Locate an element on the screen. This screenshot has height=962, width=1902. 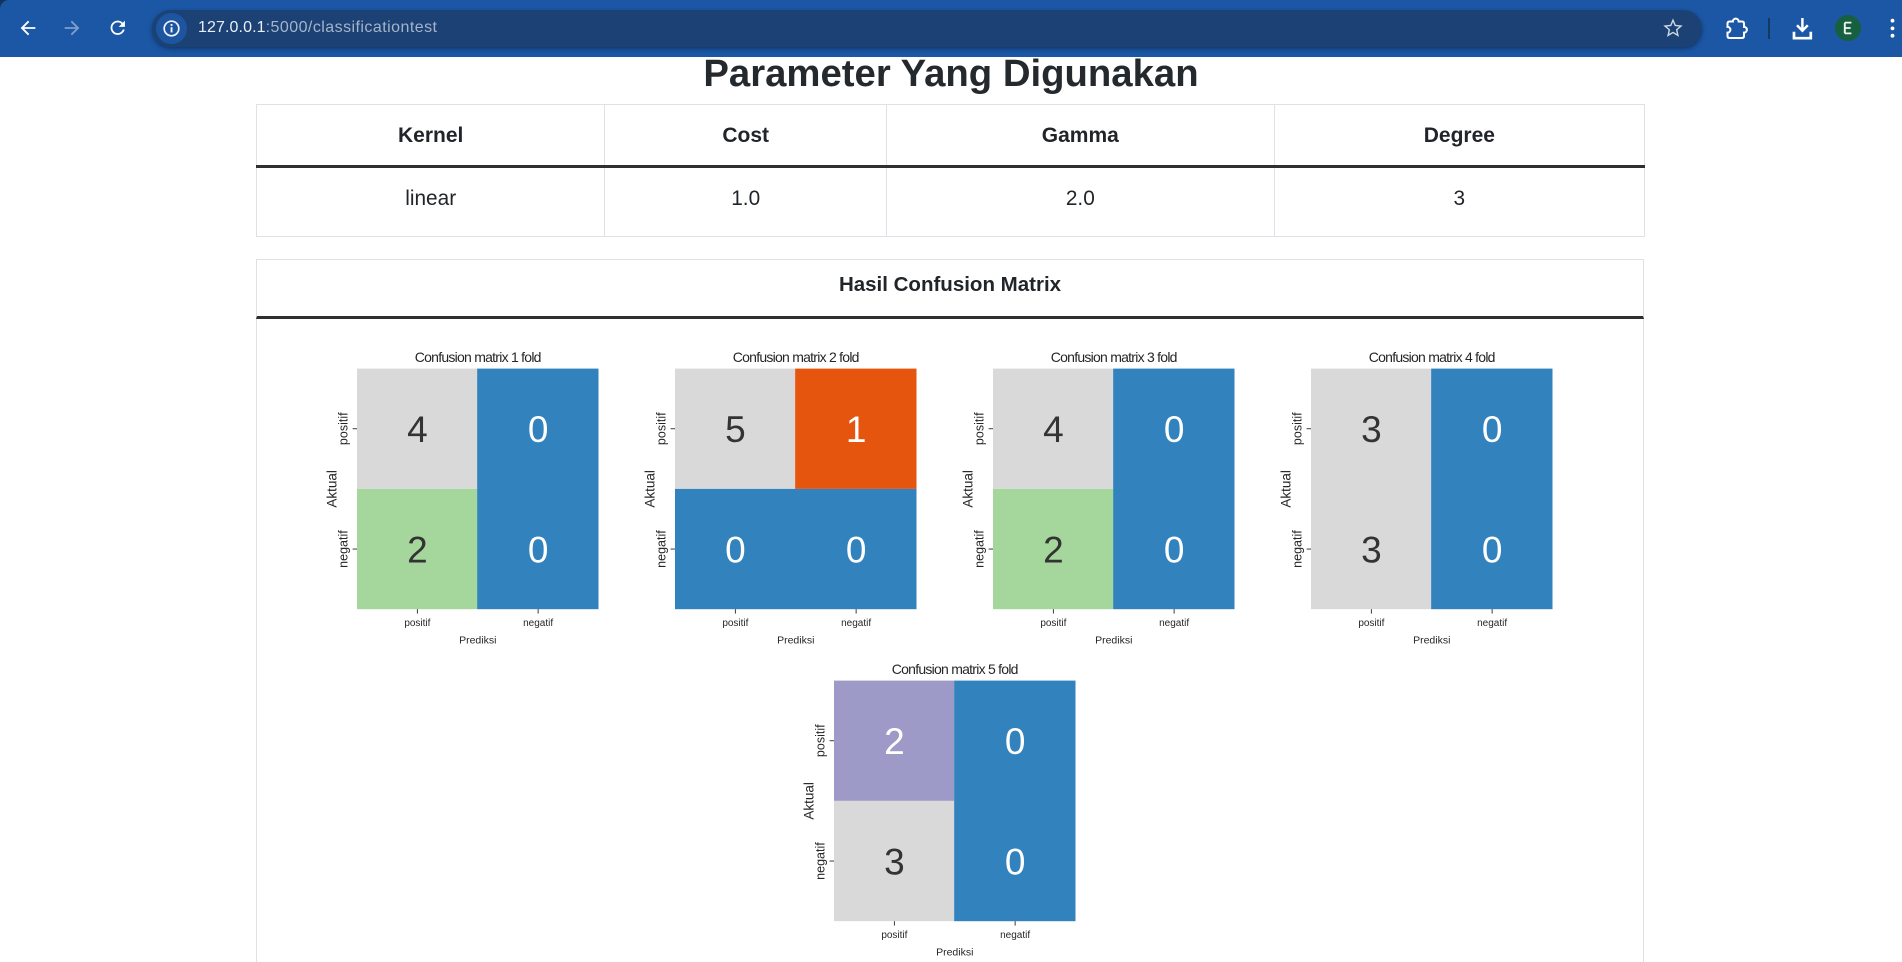
svg-text: Confusion matrix 3 fold is located at coordinates (1114, 357).